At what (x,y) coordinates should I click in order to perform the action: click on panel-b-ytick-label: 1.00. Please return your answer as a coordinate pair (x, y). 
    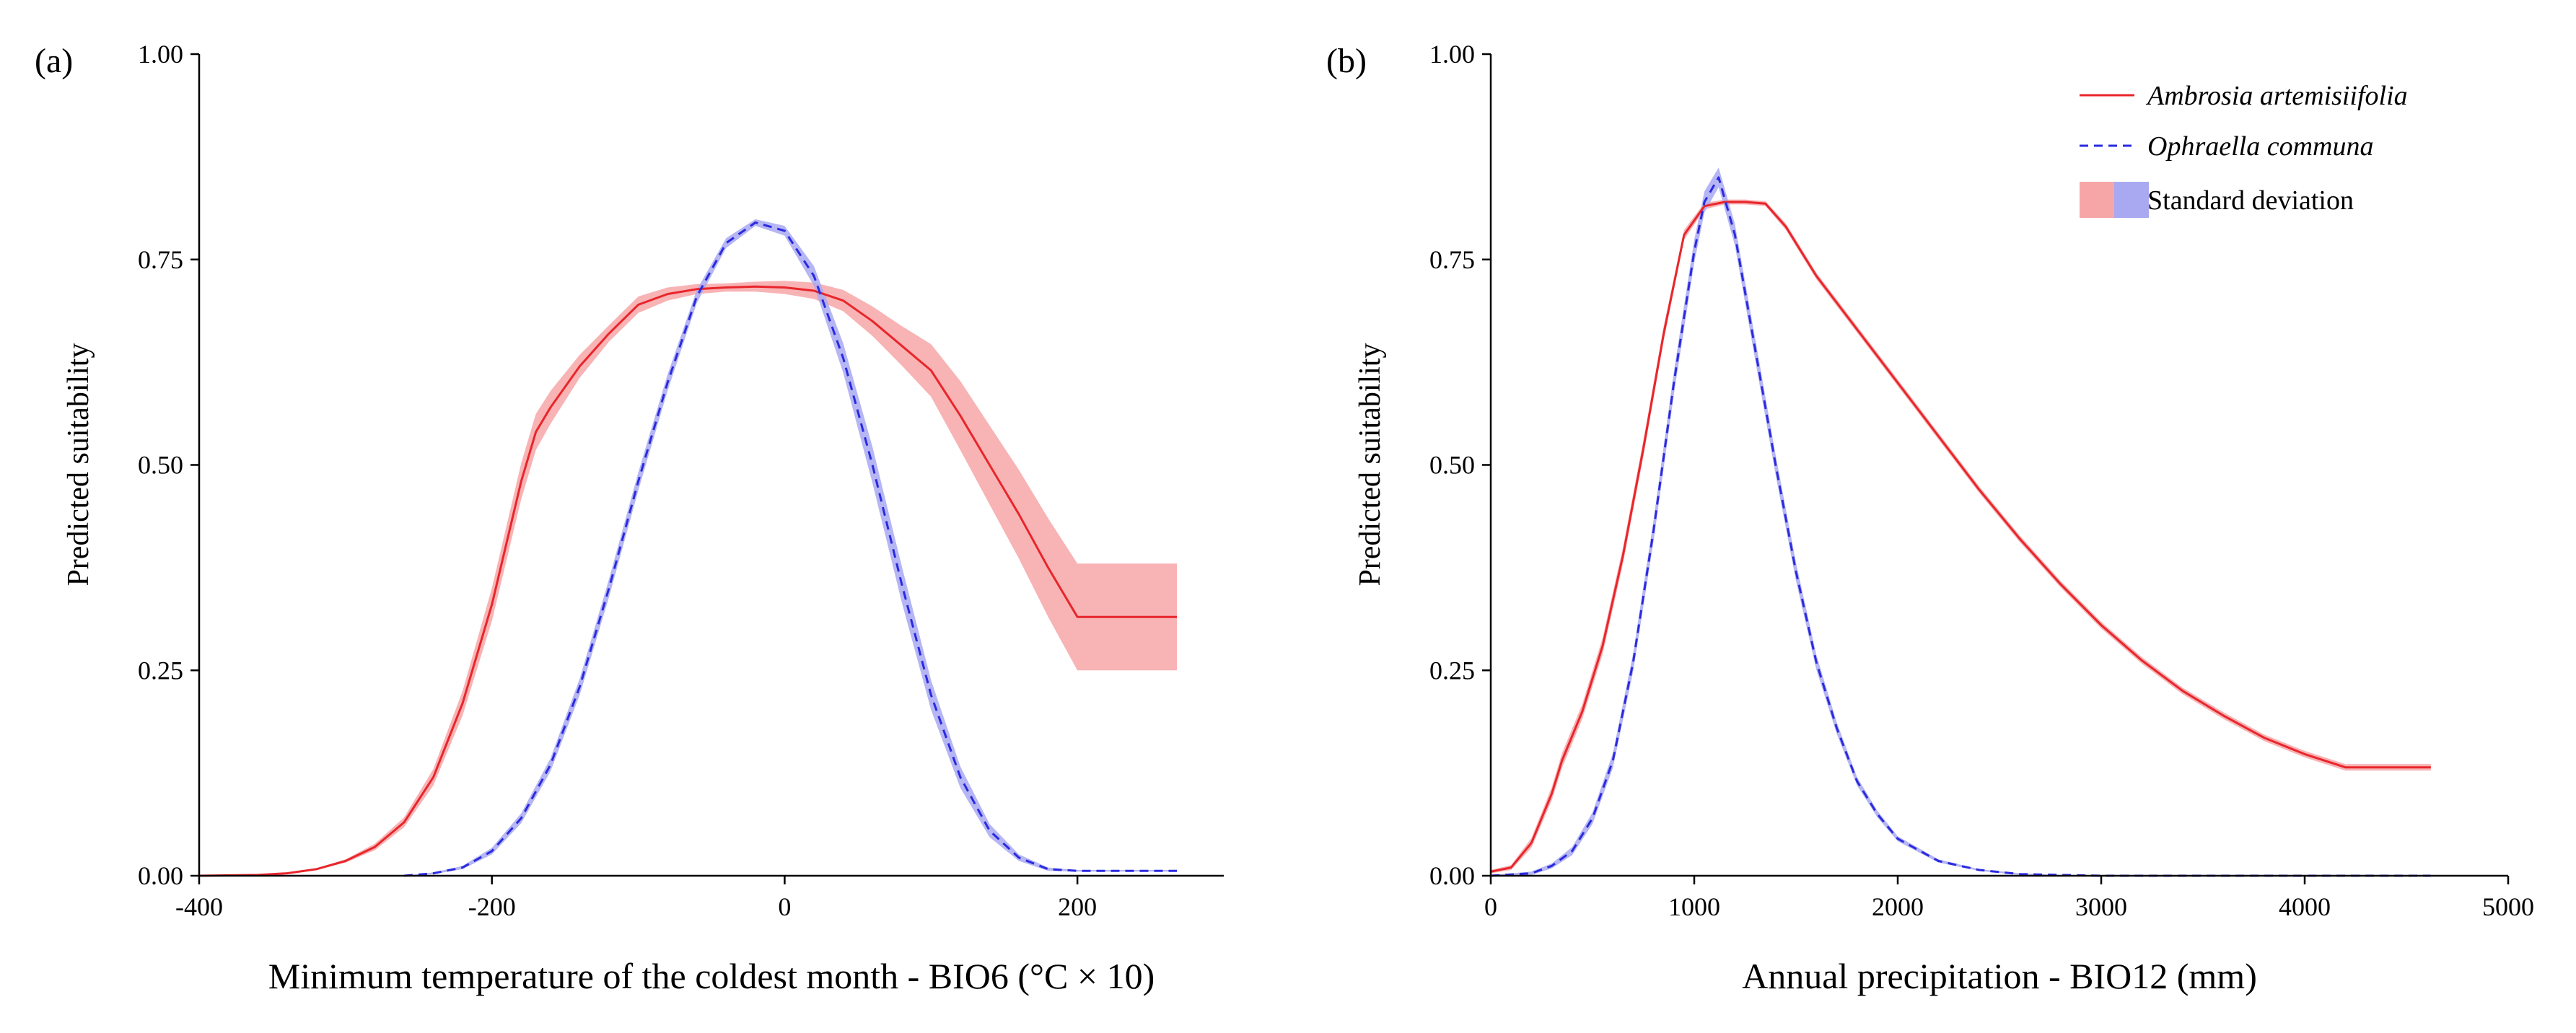
    Looking at the image, I should click on (1452, 54).